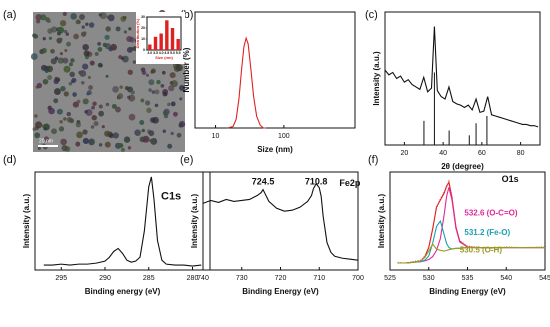 The width and height of the screenshot is (550, 327). What do you see at coordinates (373, 160) in the screenshot?
I see `panel-label: (f)` at bounding box center [373, 160].